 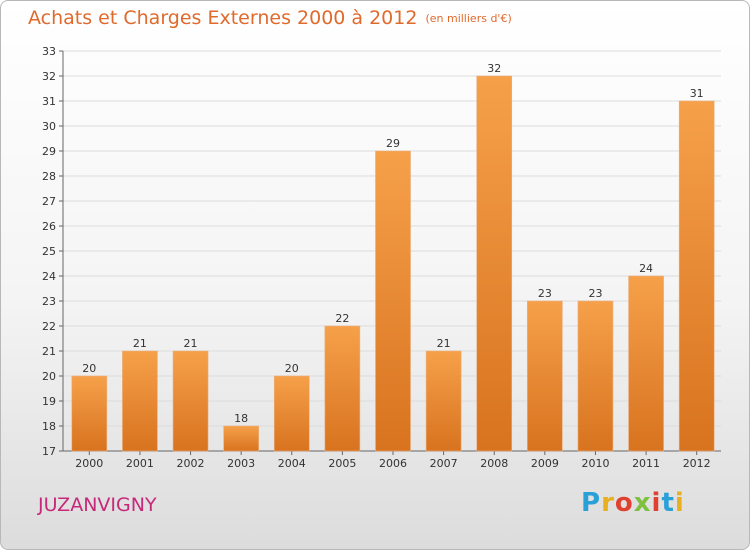 I want to click on y-tick-label: 30, so click(x=49, y=126).